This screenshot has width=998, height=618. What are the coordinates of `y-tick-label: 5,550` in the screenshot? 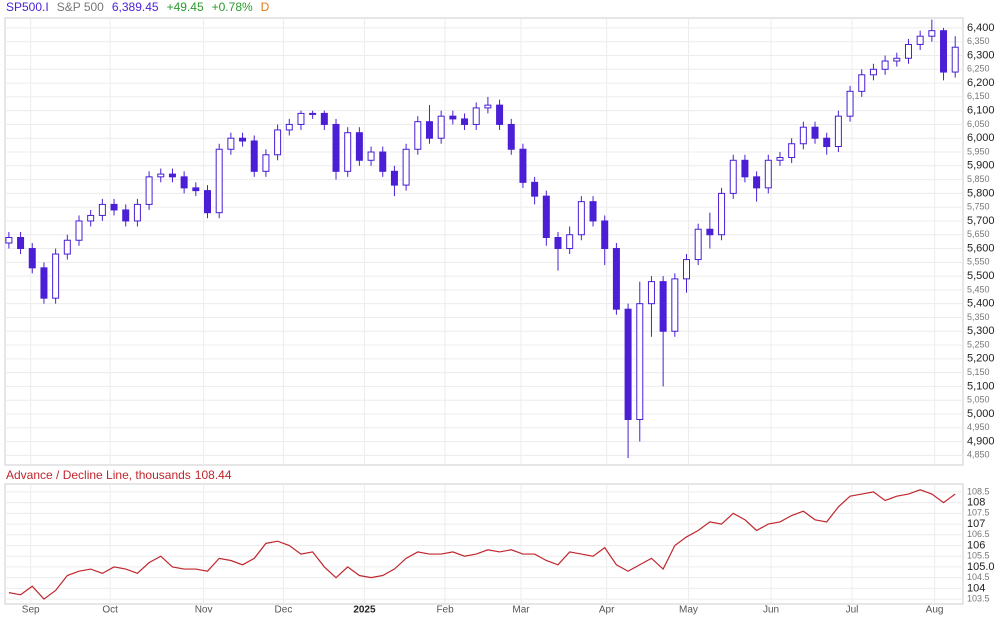 It's located at (978, 262).